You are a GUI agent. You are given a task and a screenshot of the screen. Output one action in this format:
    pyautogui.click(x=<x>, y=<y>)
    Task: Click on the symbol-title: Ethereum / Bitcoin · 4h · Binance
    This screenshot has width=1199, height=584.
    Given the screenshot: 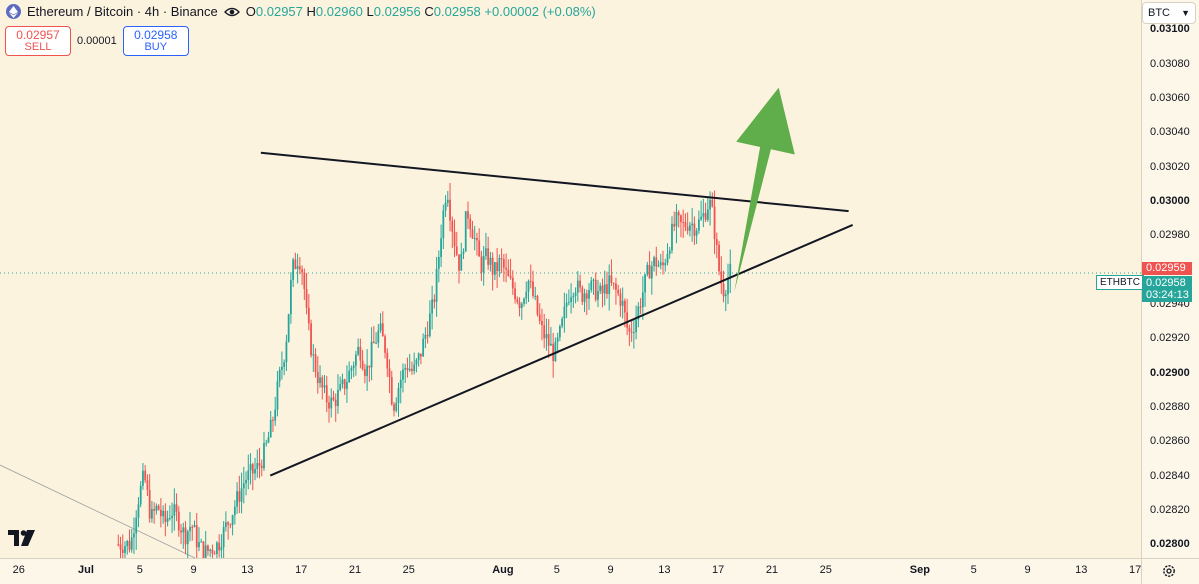 What is the action you would take?
    pyautogui.click(x=122, y=11)
    